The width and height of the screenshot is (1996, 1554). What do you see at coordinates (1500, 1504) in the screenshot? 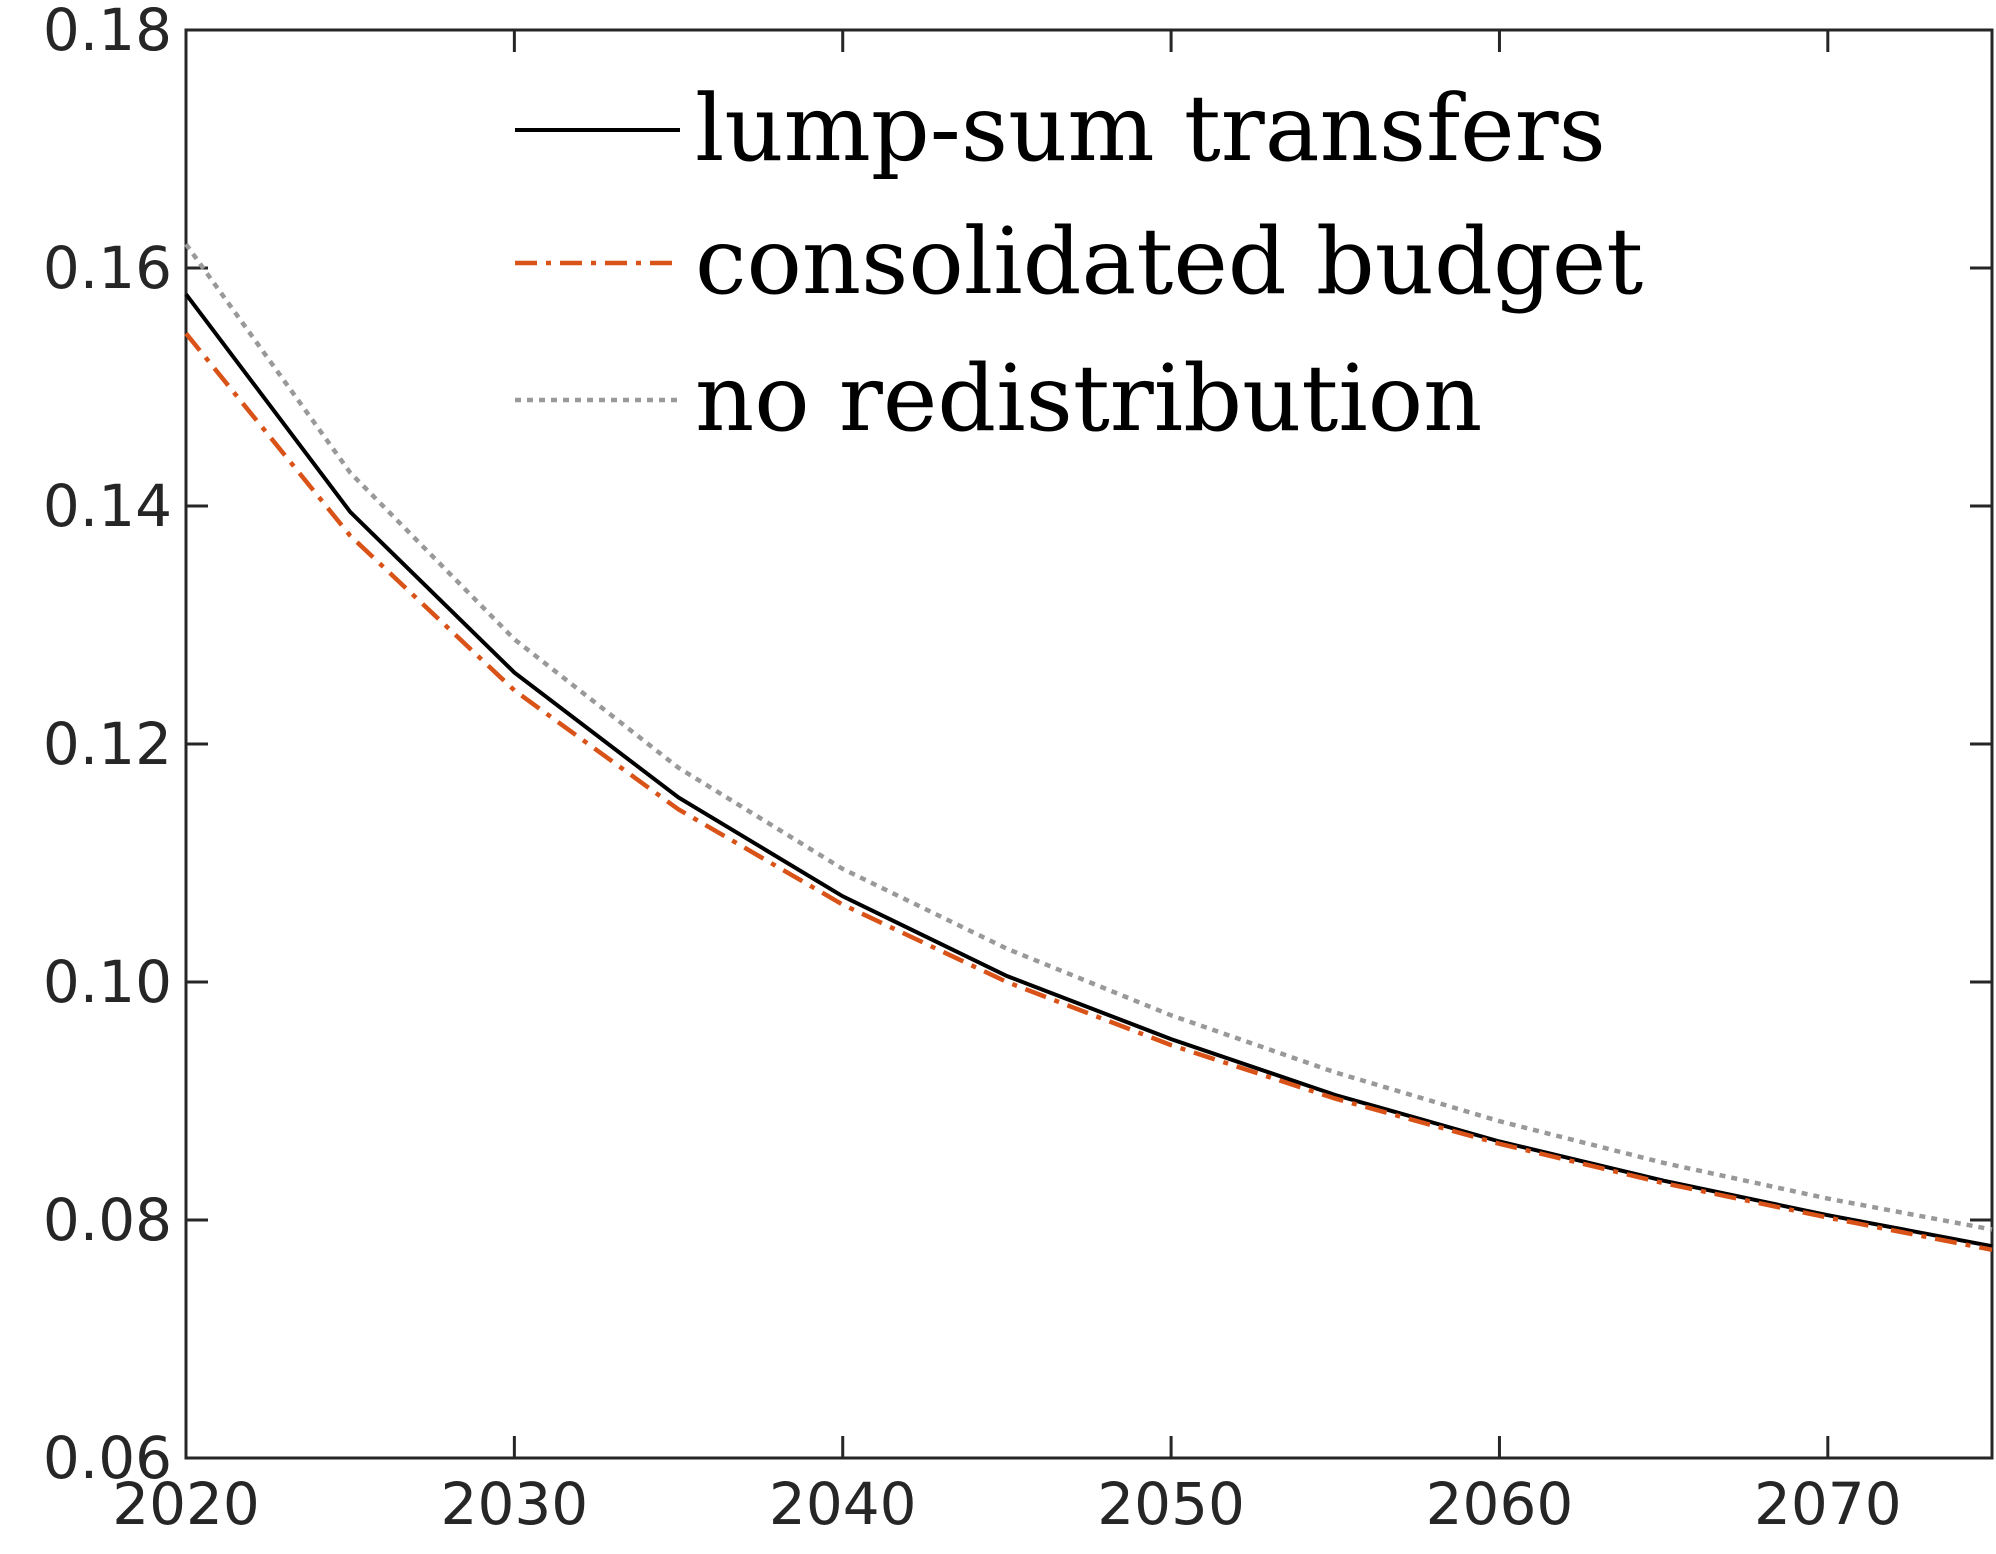
I see `x-tick-label: 2060` at bounding box center [1500, 1504].